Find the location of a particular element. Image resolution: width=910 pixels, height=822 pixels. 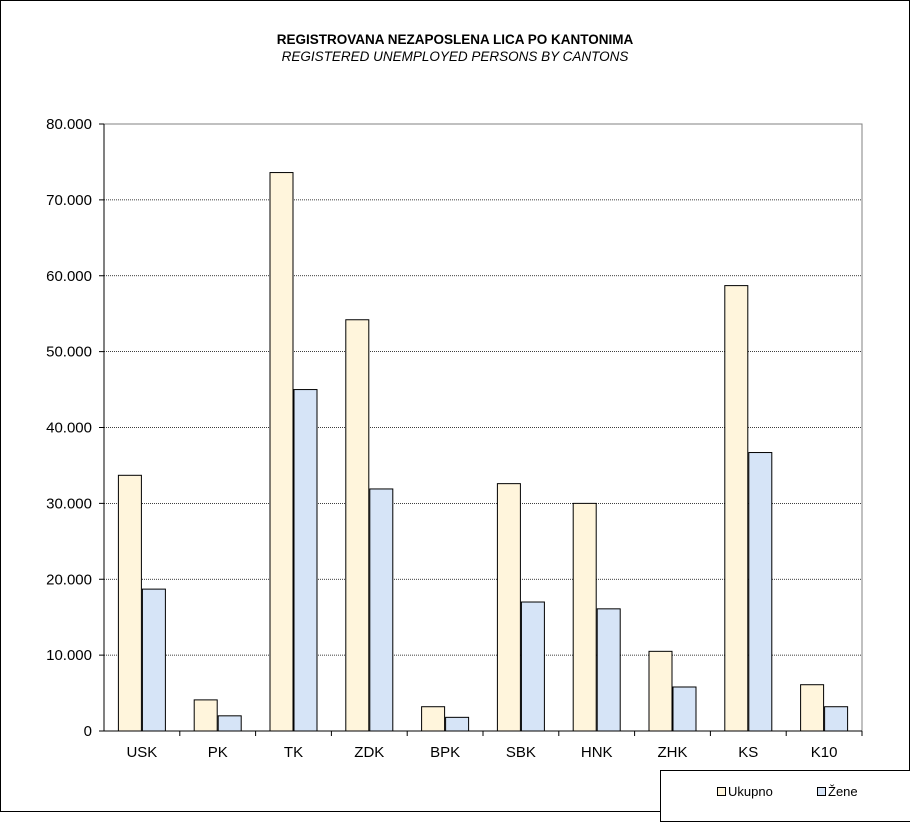

bar-ukupno-pk is located at coordinates (205, 715).